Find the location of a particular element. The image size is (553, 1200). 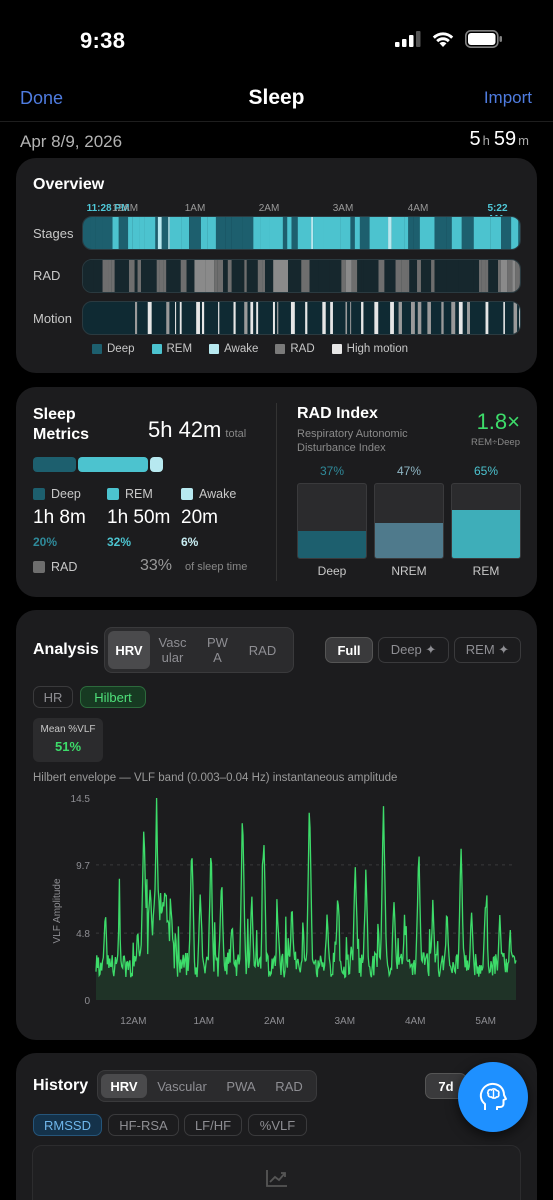

rad-track is located at coordinates (301, 276).